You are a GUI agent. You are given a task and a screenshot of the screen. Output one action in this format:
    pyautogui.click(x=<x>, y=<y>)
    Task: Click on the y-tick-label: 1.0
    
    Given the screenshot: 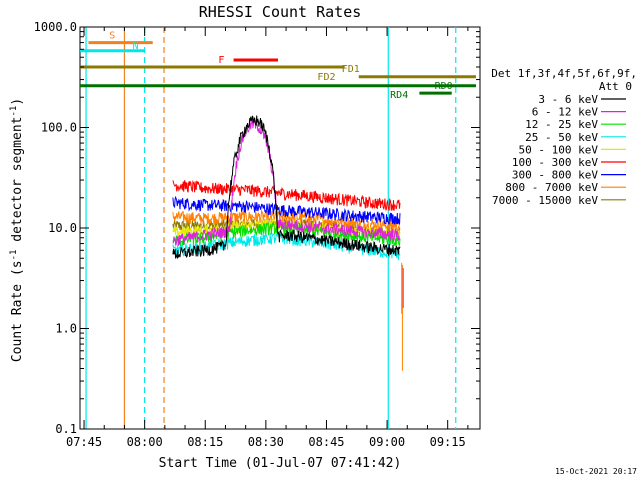 What is the action you would take?
    pyautogui.click(x=66, y=329)
    